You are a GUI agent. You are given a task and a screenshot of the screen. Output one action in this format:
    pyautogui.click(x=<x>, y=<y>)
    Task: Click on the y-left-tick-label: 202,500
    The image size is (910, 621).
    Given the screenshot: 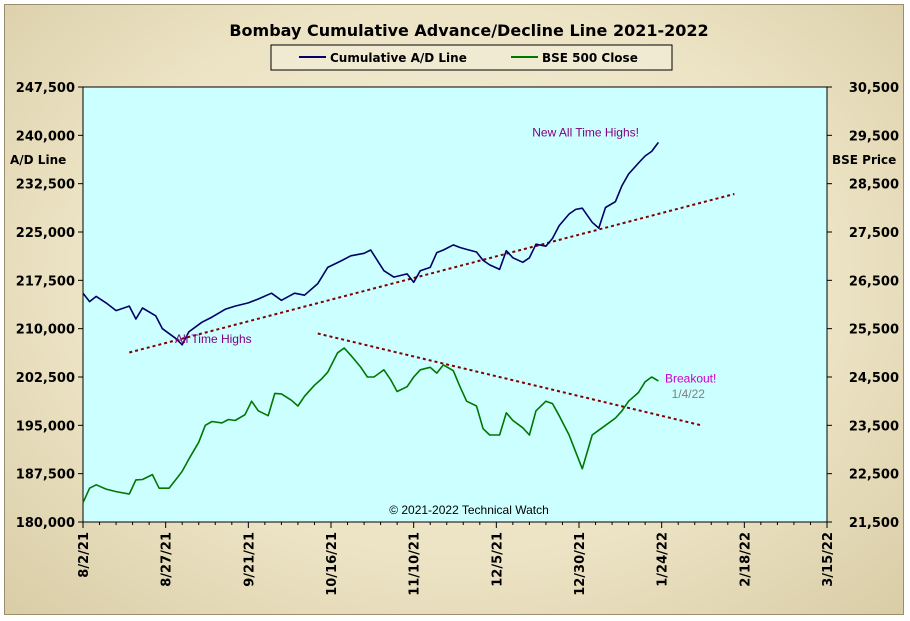 What is the action you would take?
    pyautogui.click(x=45, y=378)
    